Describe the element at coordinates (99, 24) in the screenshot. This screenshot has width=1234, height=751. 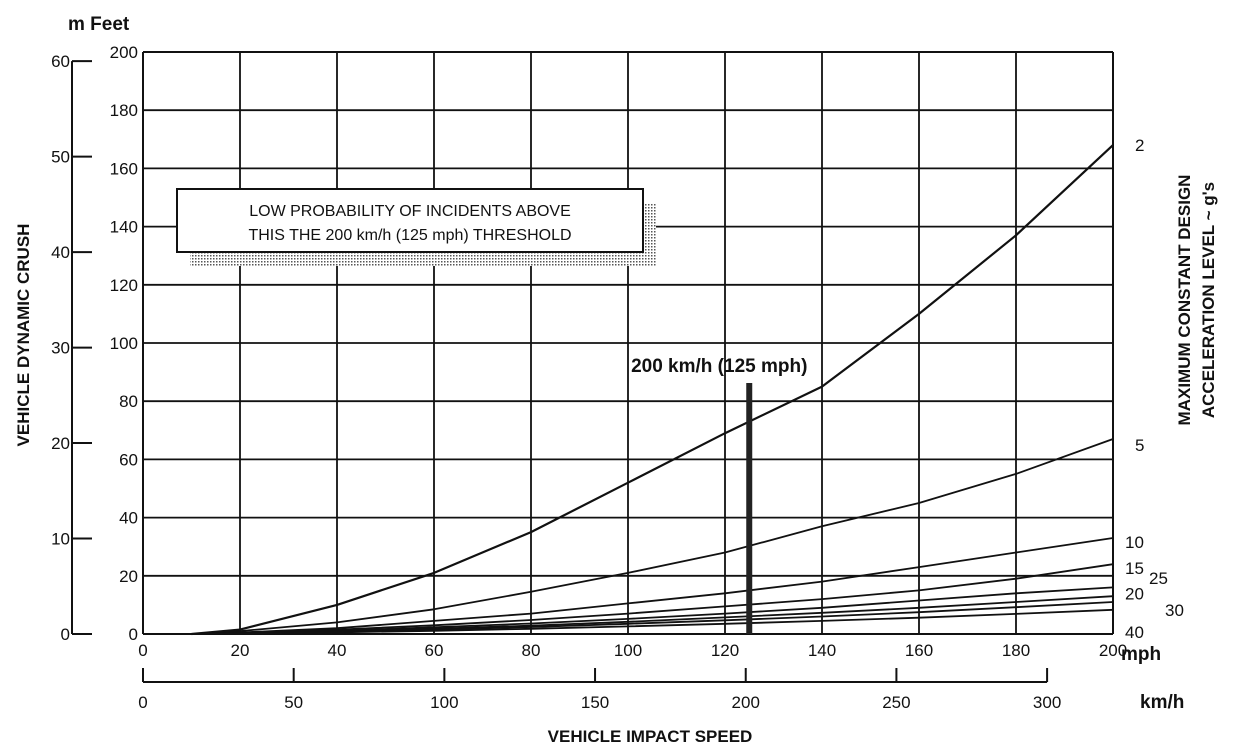
I see `y-unit-label: m Feet` at that location.